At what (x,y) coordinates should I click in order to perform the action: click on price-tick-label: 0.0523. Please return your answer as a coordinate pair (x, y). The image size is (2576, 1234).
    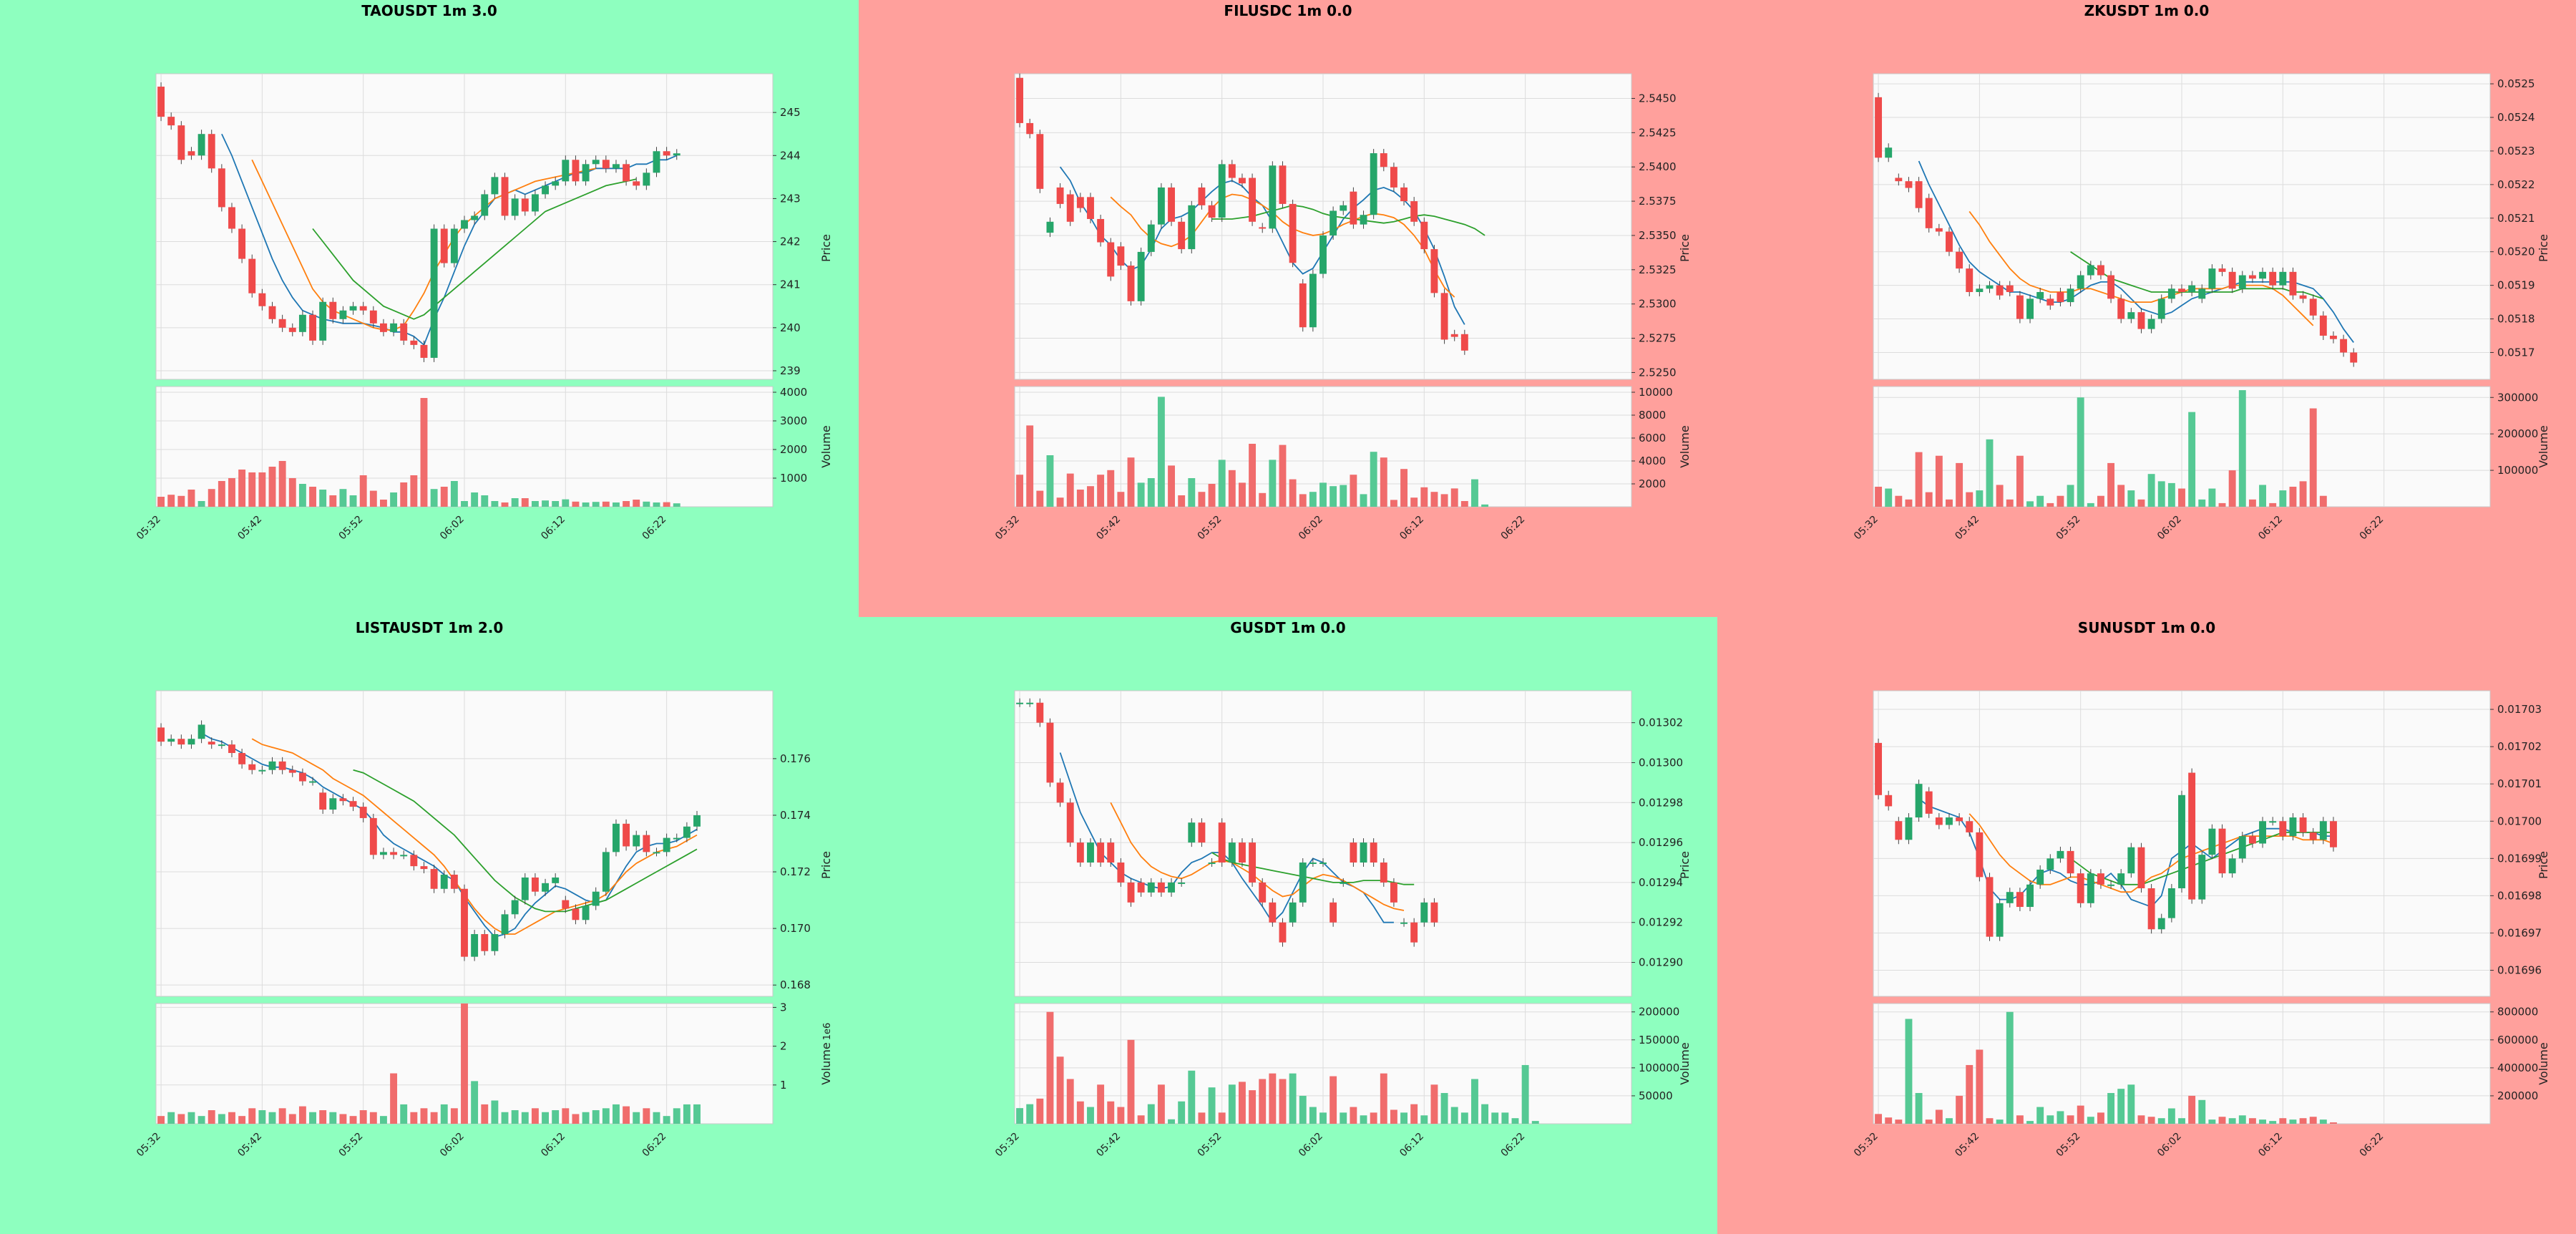
    Looking at the image, I should click on (2516, 151).